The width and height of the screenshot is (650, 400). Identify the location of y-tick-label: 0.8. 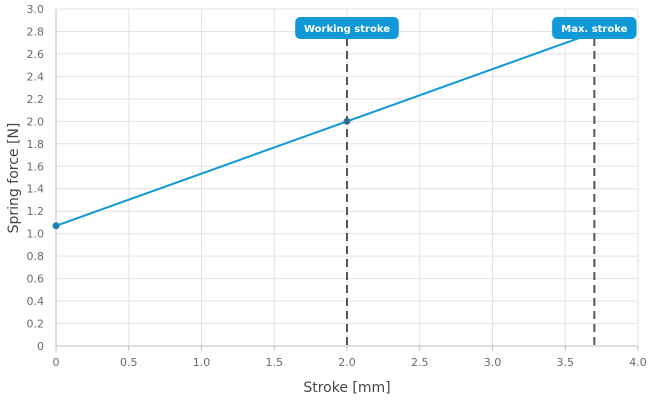
(36, 256).